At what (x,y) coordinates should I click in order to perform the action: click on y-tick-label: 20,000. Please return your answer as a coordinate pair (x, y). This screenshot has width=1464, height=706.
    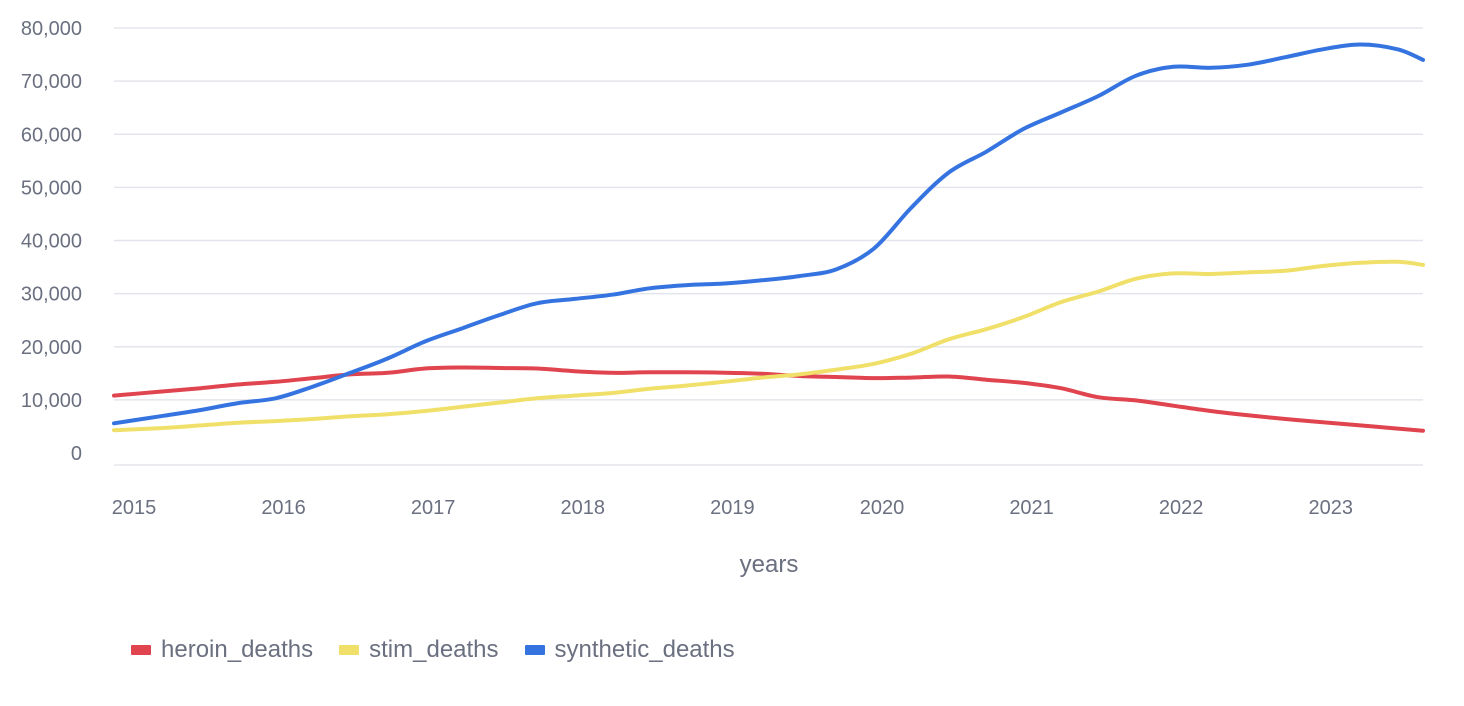
    Looking at the image, I should click on (51, 348).